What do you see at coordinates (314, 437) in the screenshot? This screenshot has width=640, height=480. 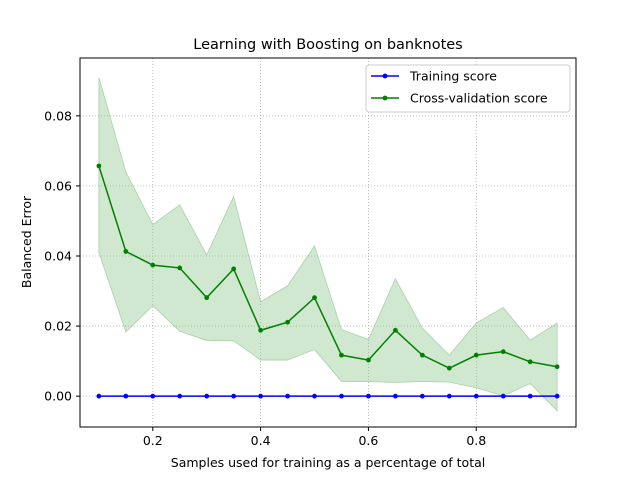 I see `x-axis-ticks: 0.2 0.4 0.6 0.8` at bounding box center [314, 437].